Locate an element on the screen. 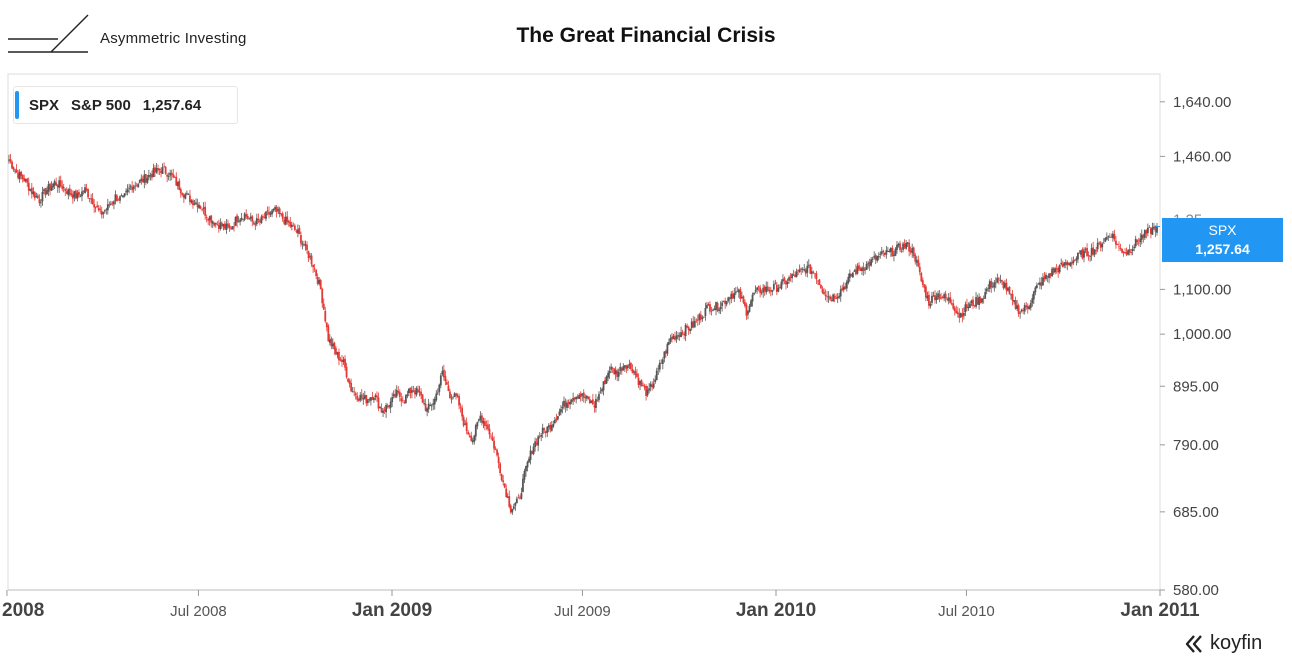  series-legend: SPX S&P 500 1,257.64 is located at coordinates (125, 105).